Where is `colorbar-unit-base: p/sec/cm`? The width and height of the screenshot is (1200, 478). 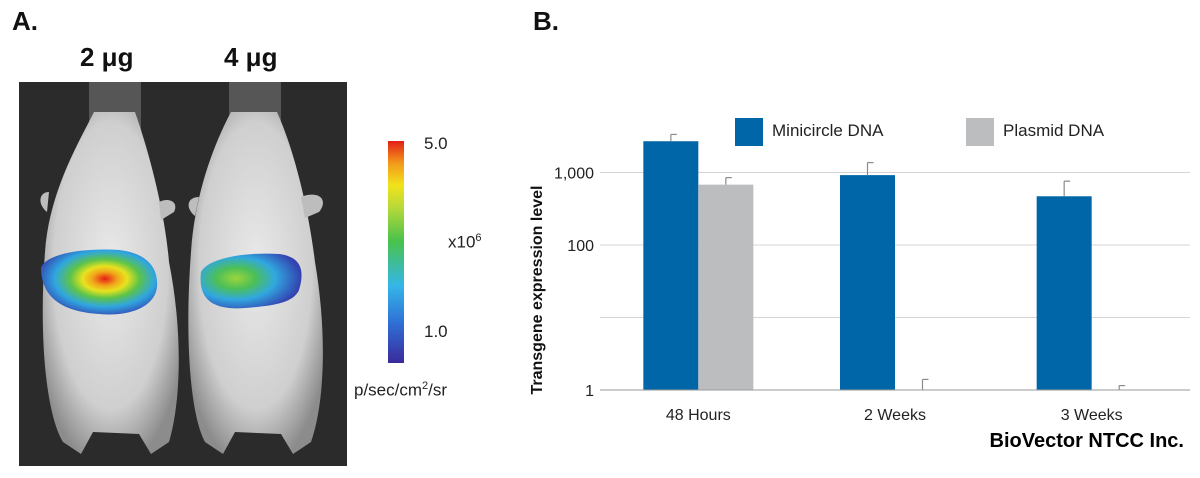 colorbar-unit-base: p/sec/cm is located at coordinates (388, 390).